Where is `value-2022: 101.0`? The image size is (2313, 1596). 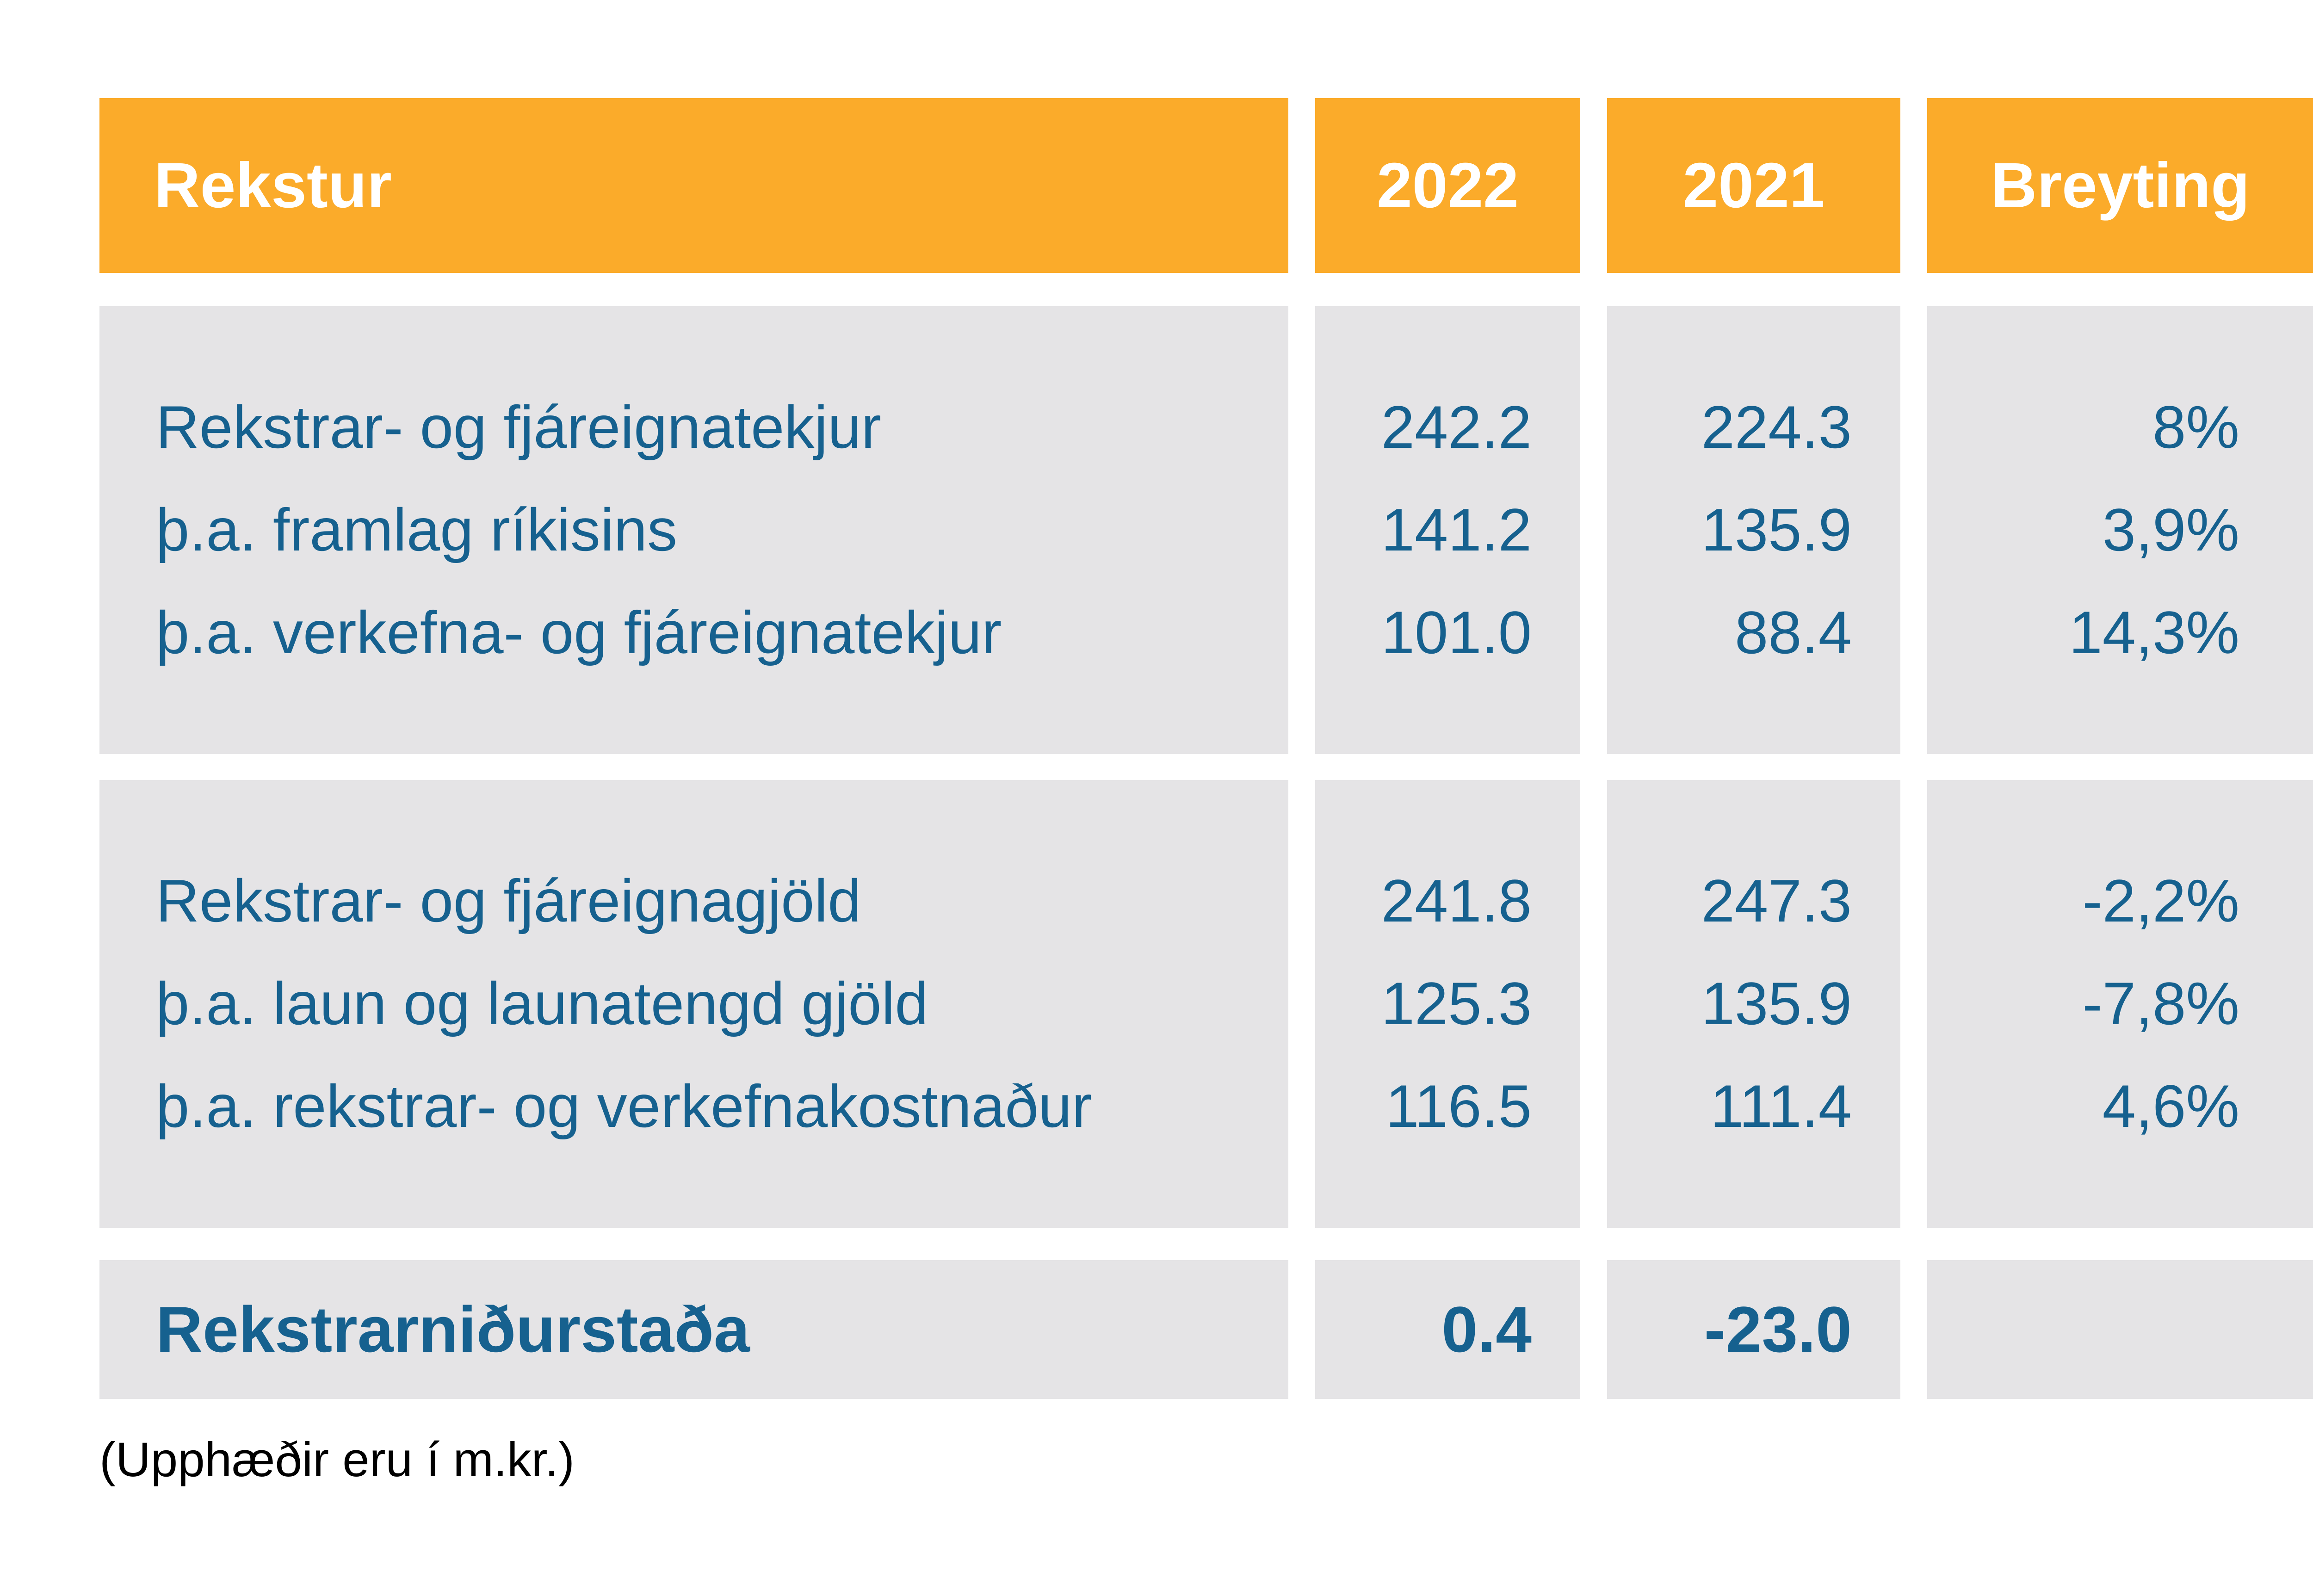
value-2022: 101.0 is located at coordinates (1456, 633).